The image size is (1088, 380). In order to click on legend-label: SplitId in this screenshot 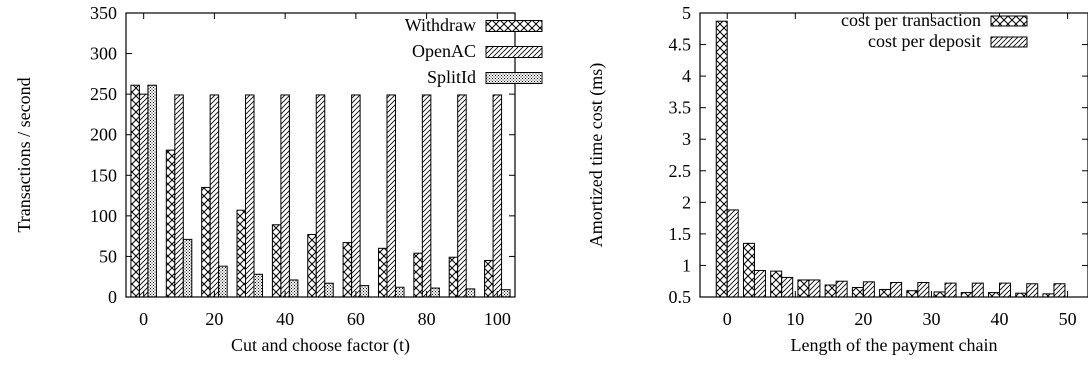, I will do `click(451, 77)`.